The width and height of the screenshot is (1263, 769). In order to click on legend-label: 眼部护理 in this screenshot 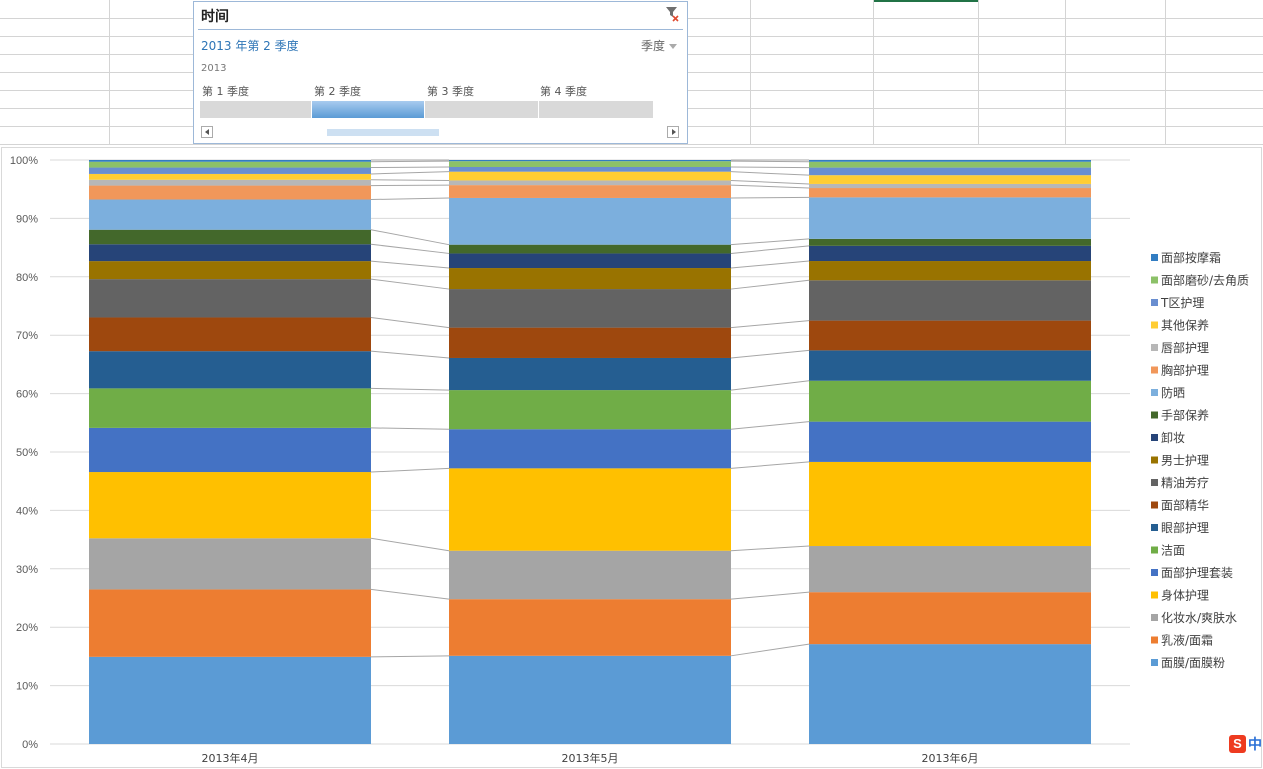, I will do `click(1185, 527)`.